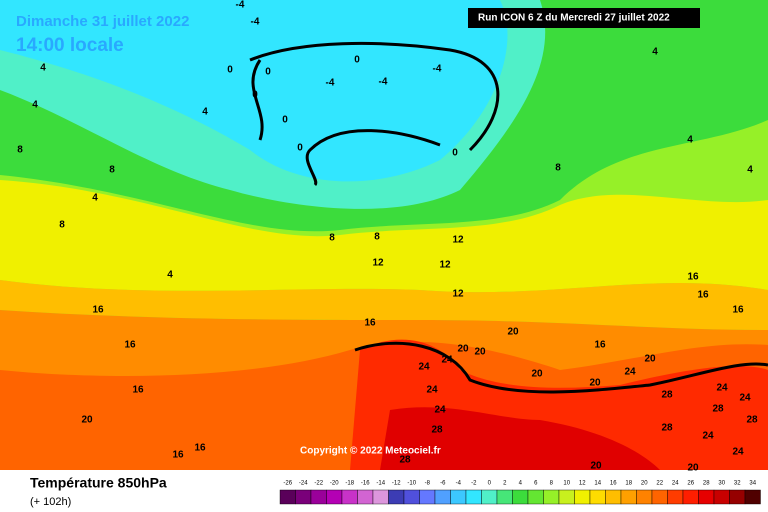 The image size is (768, 512). I want to click on legend-subtitle: (+ 102h), so click(50, 502).